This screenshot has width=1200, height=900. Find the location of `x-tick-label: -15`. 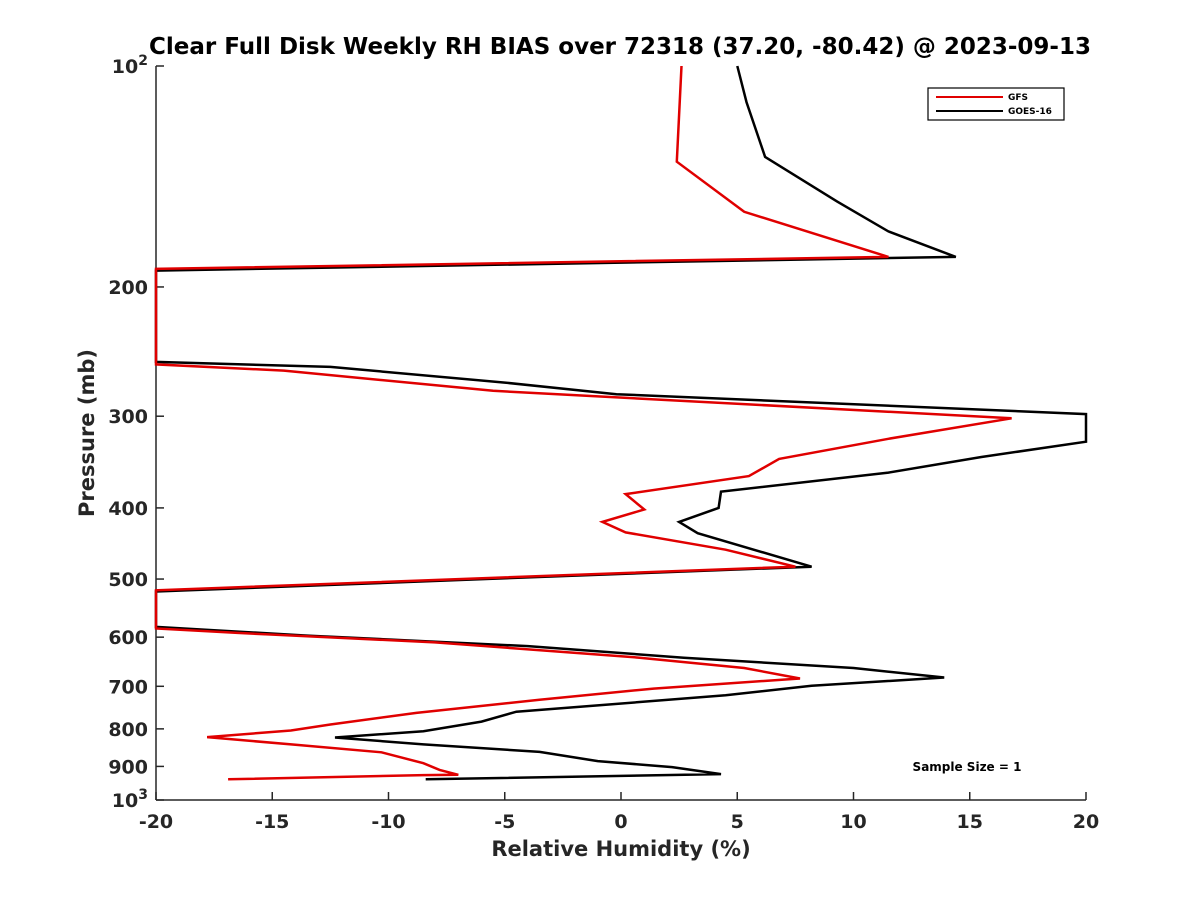

x-tick-label: -15 is located at coordinates (272, 822).